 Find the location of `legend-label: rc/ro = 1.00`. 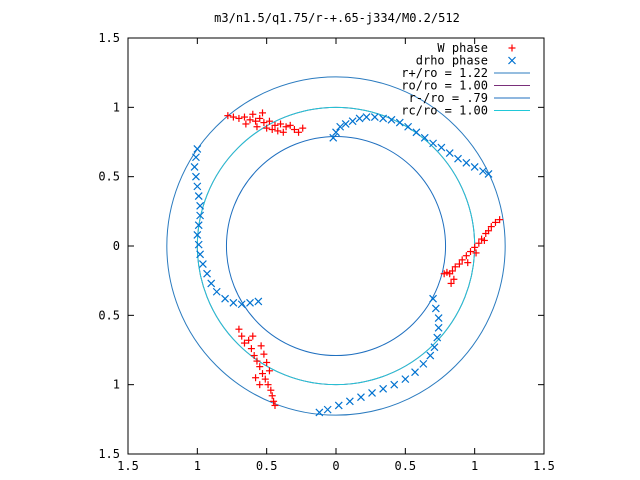

legend-label: rc/ro = 1.00 is located at coordinates (444, 111).